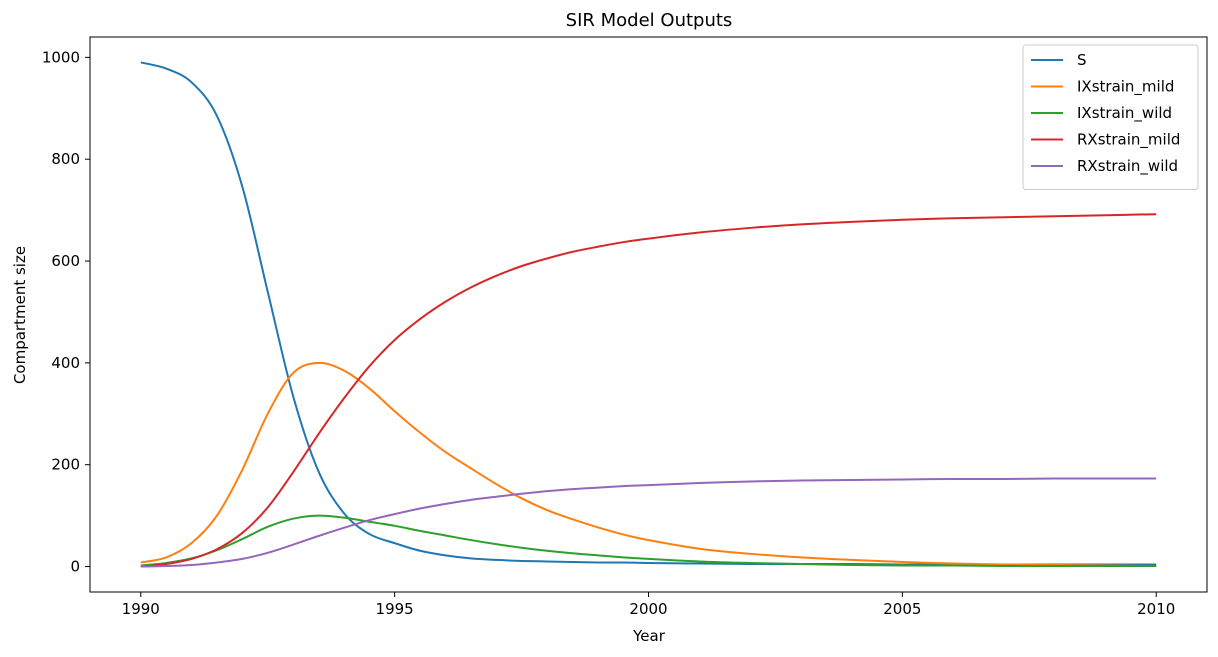 The image size is (1218, 657). I want to click on x-tick-label: 2010, so click(1156, 609).